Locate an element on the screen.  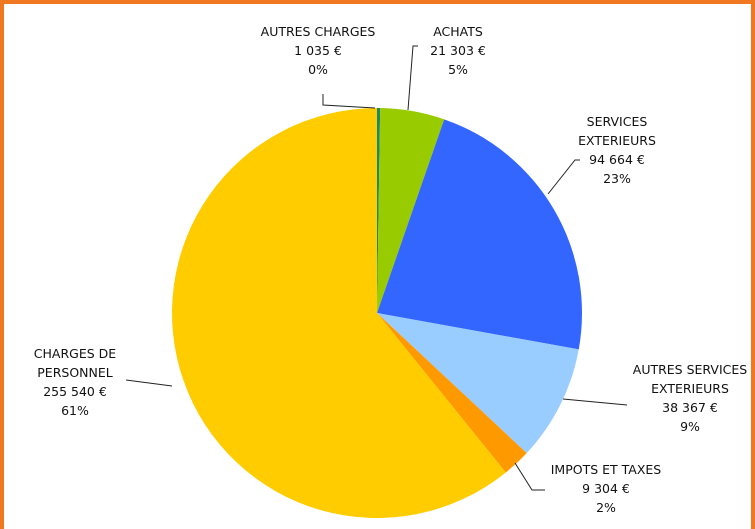
slice-label: AUTRES SERVICES EXTERIEURS 38 367 € 9% is located at coordinates (687, 398).